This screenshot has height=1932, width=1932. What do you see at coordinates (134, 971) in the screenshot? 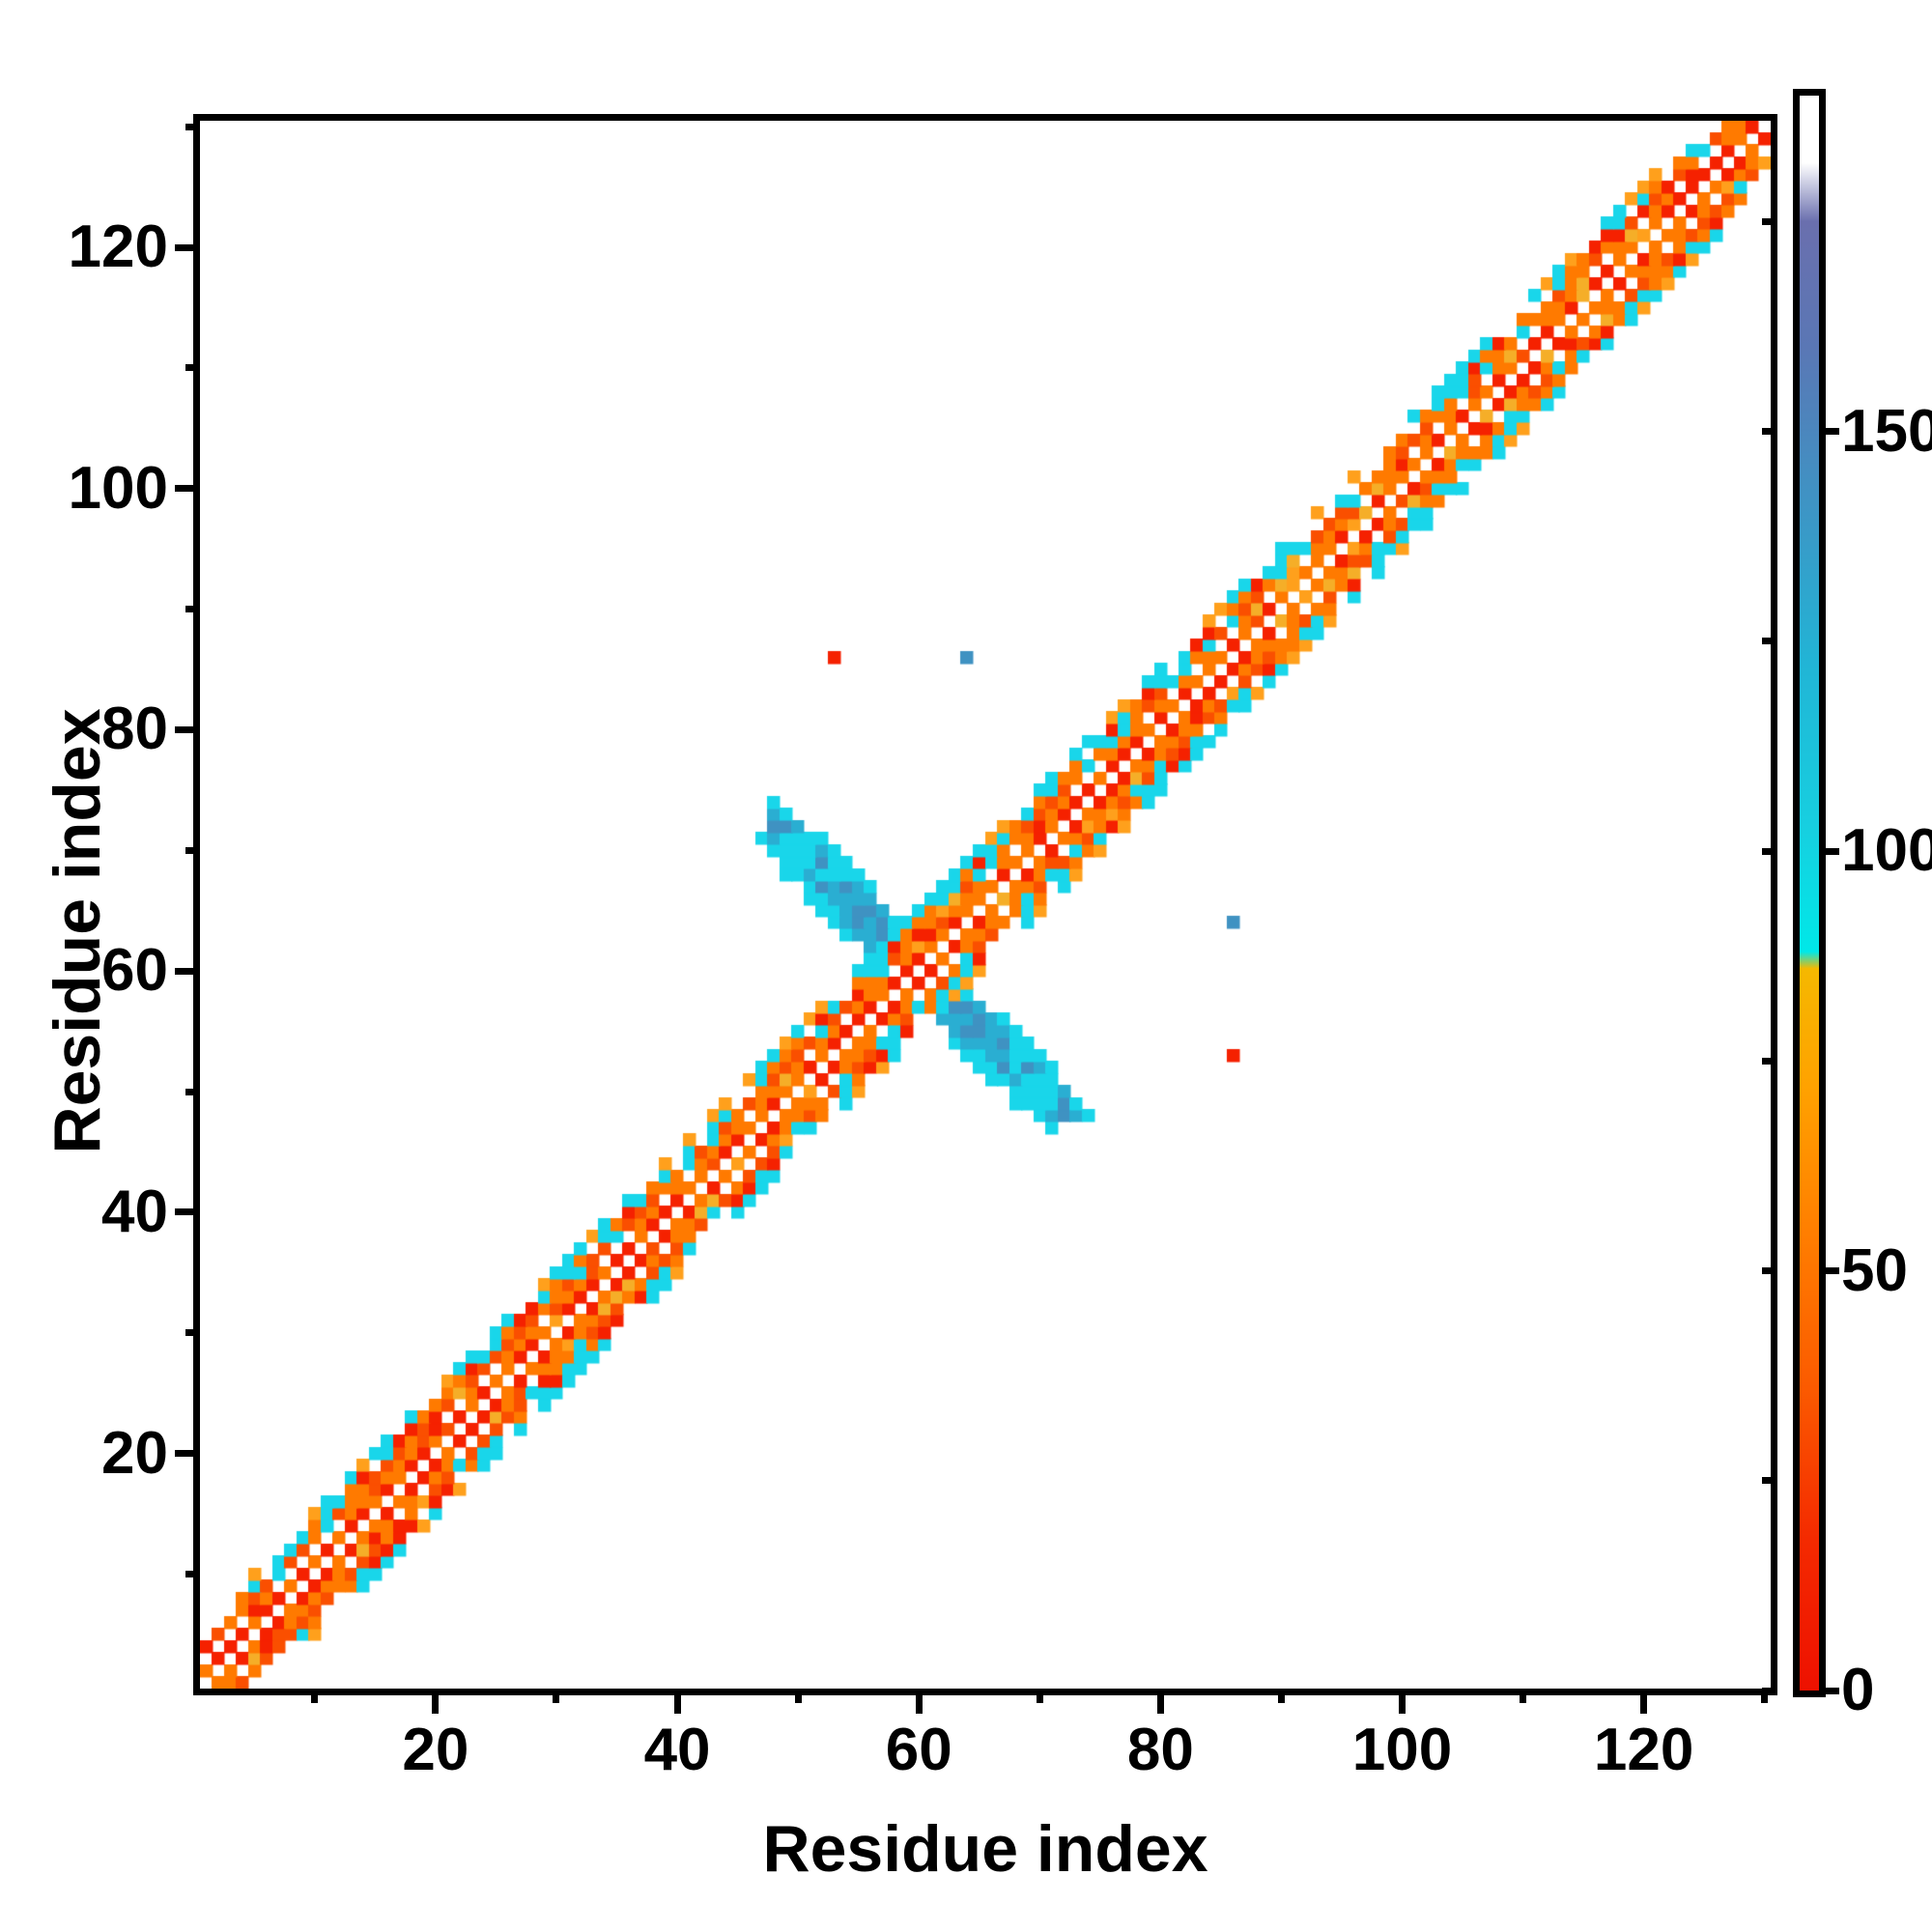
I see `y-tick-label: 60` at bounding box center [134, 971].